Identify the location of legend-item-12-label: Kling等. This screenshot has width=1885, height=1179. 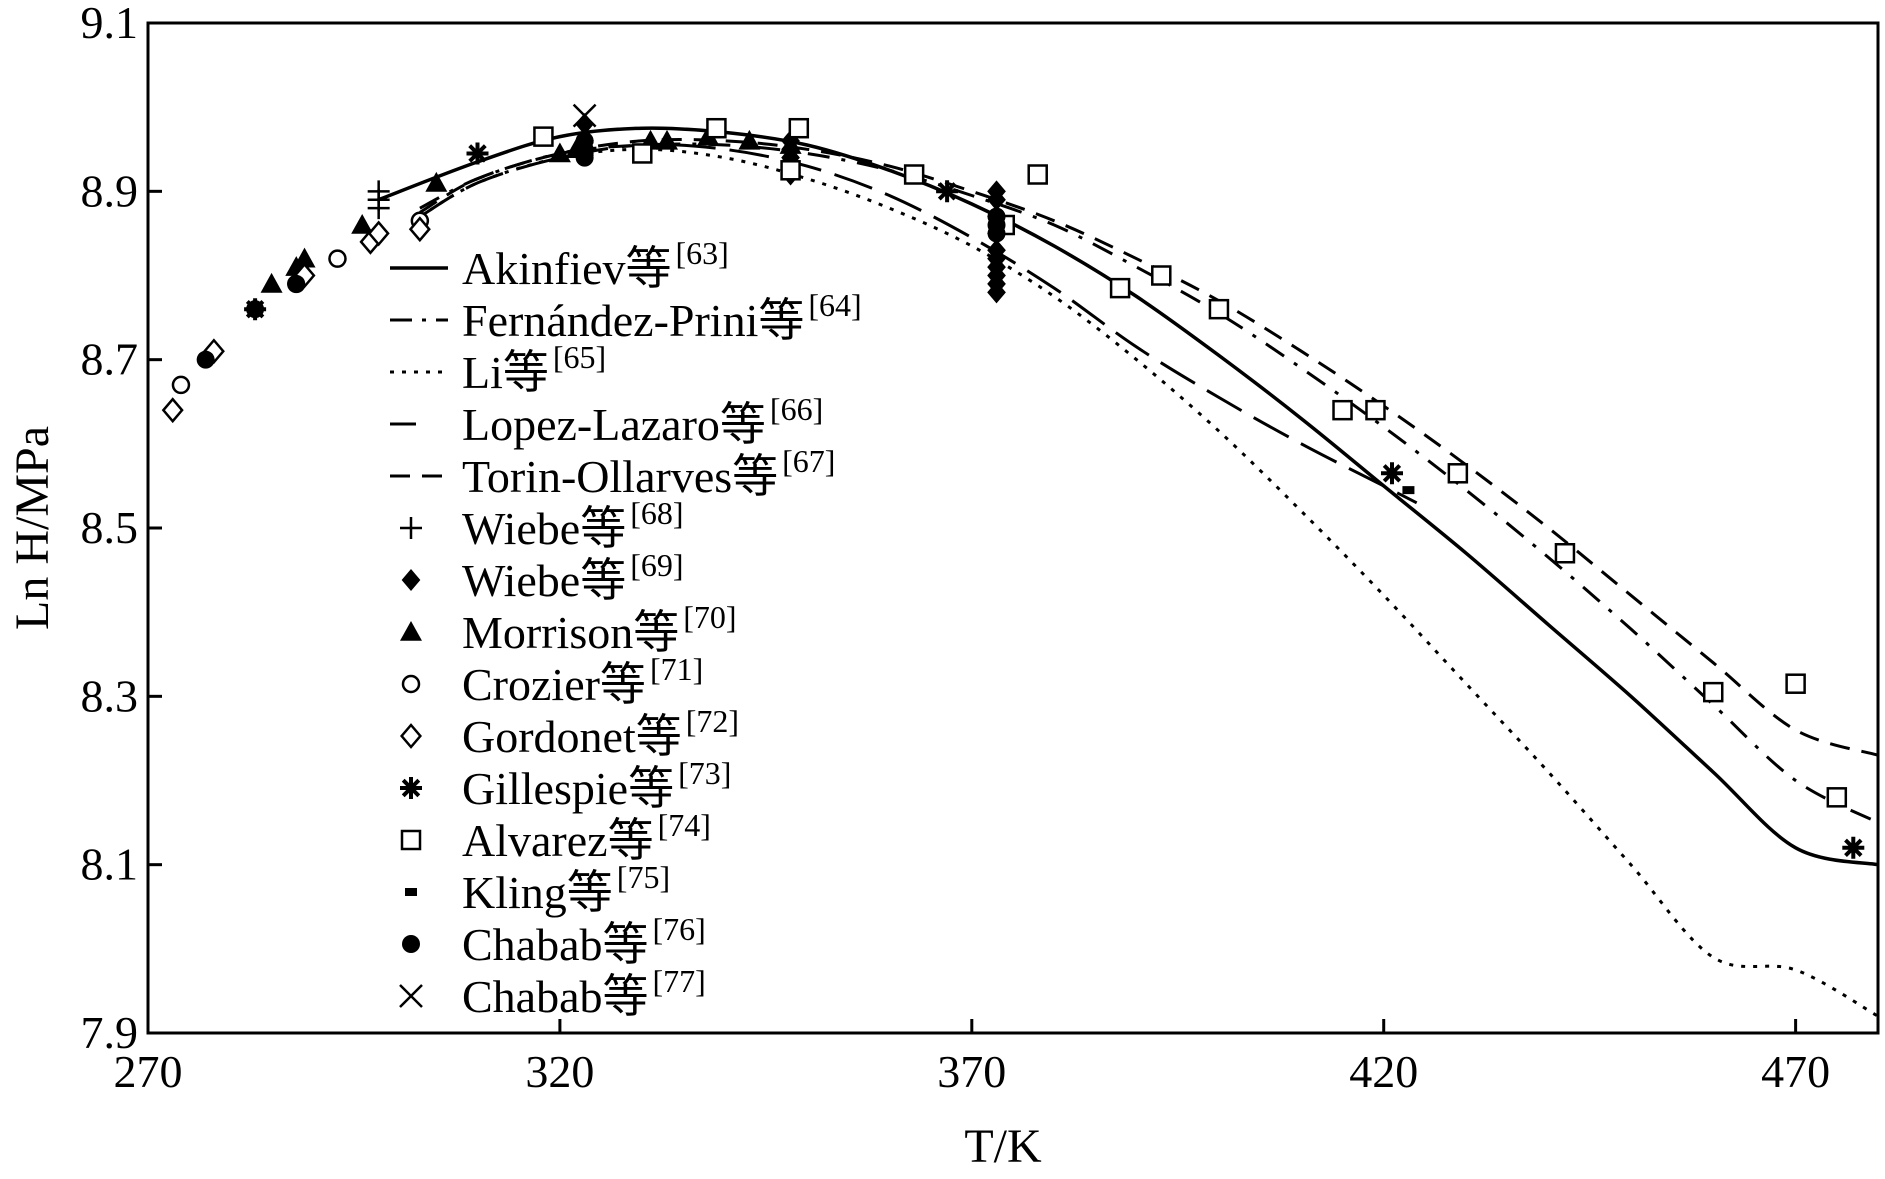
(537, 892).